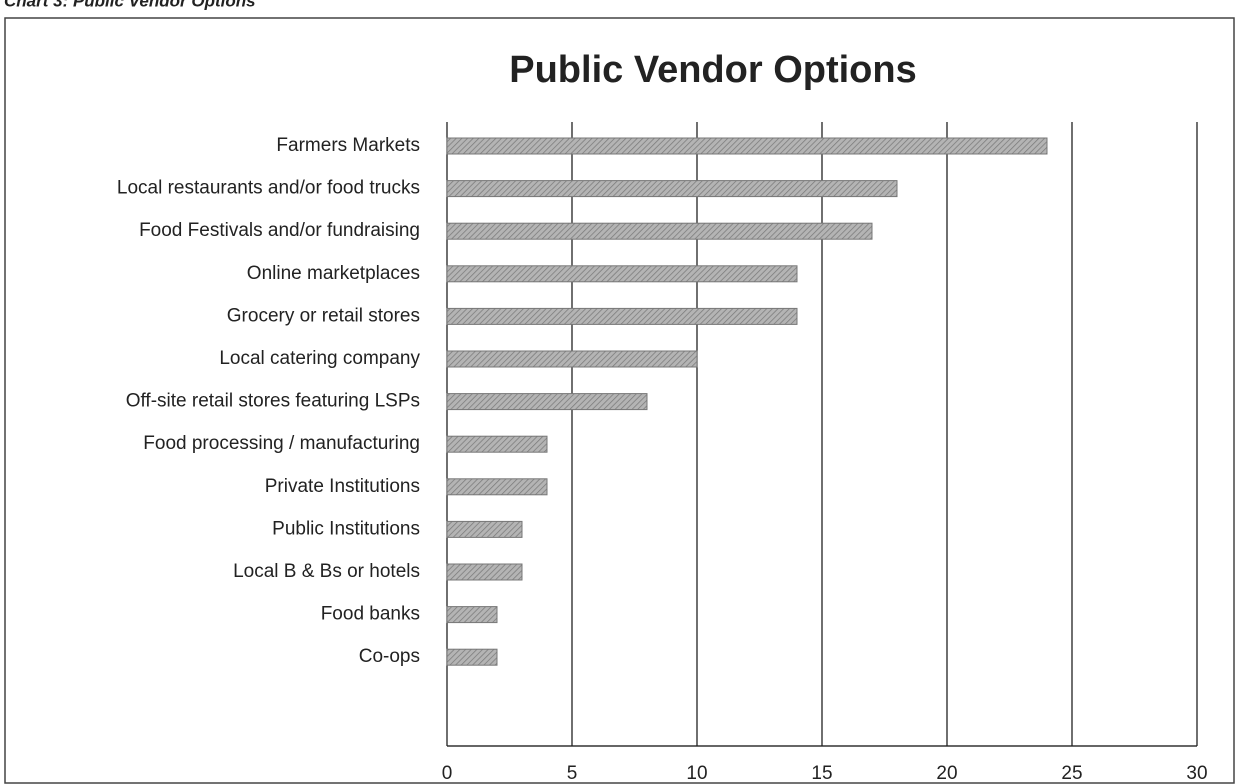 The width and height of the screenshot is (1235, 784). I want to click on y-tick-label: Local restaurants and/or food trucks, so click(268, 188).